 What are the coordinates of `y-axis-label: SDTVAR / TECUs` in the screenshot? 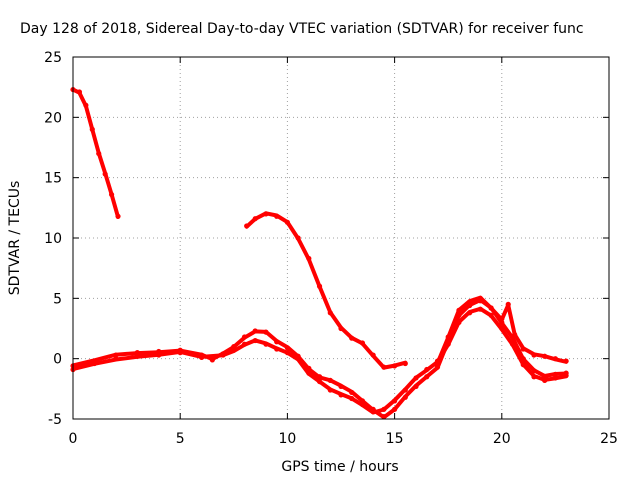 It's located at (15, 238).